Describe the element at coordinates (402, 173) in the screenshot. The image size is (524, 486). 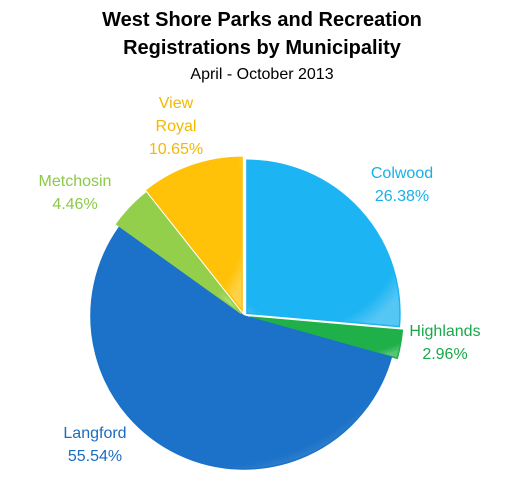
I see `category-label: Colwood` at that location.